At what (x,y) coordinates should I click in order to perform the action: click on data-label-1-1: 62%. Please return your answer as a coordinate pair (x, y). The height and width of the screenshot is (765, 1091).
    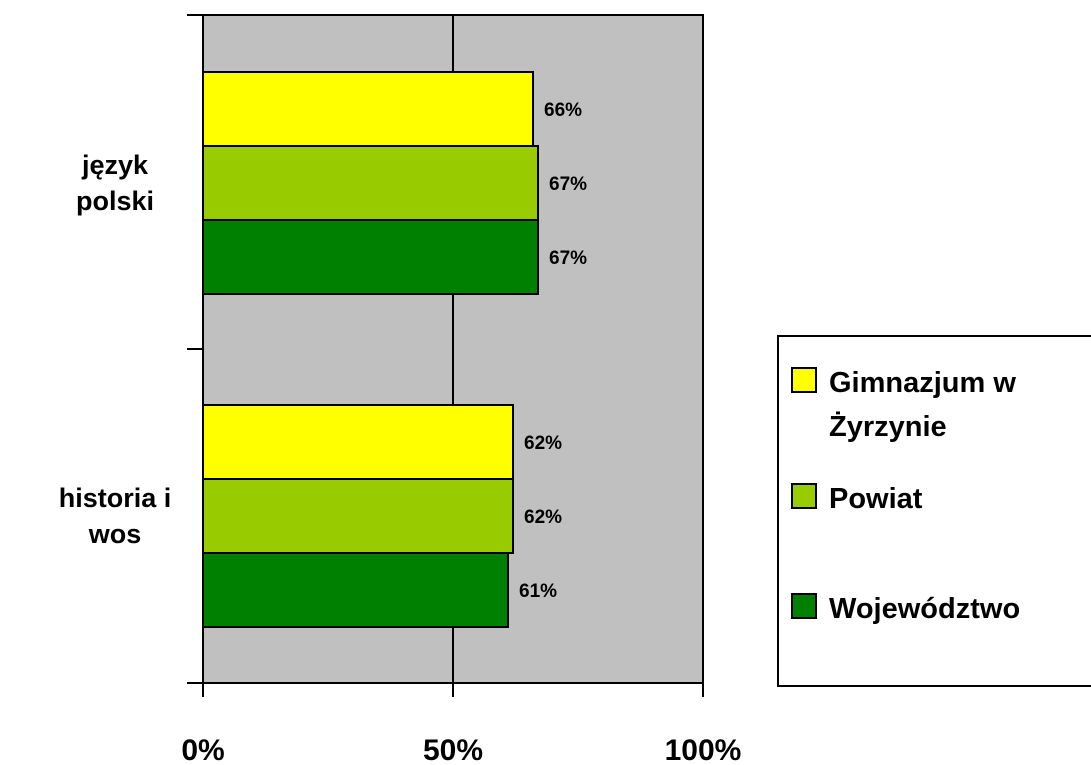
    Looking at the image, I should click on (543, 517).